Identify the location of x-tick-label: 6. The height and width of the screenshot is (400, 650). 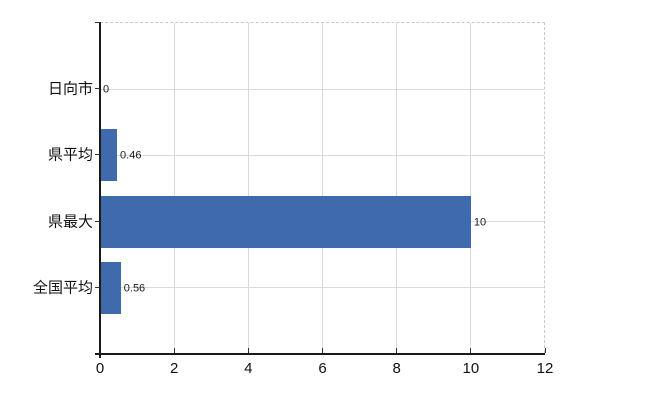
(322, 368).